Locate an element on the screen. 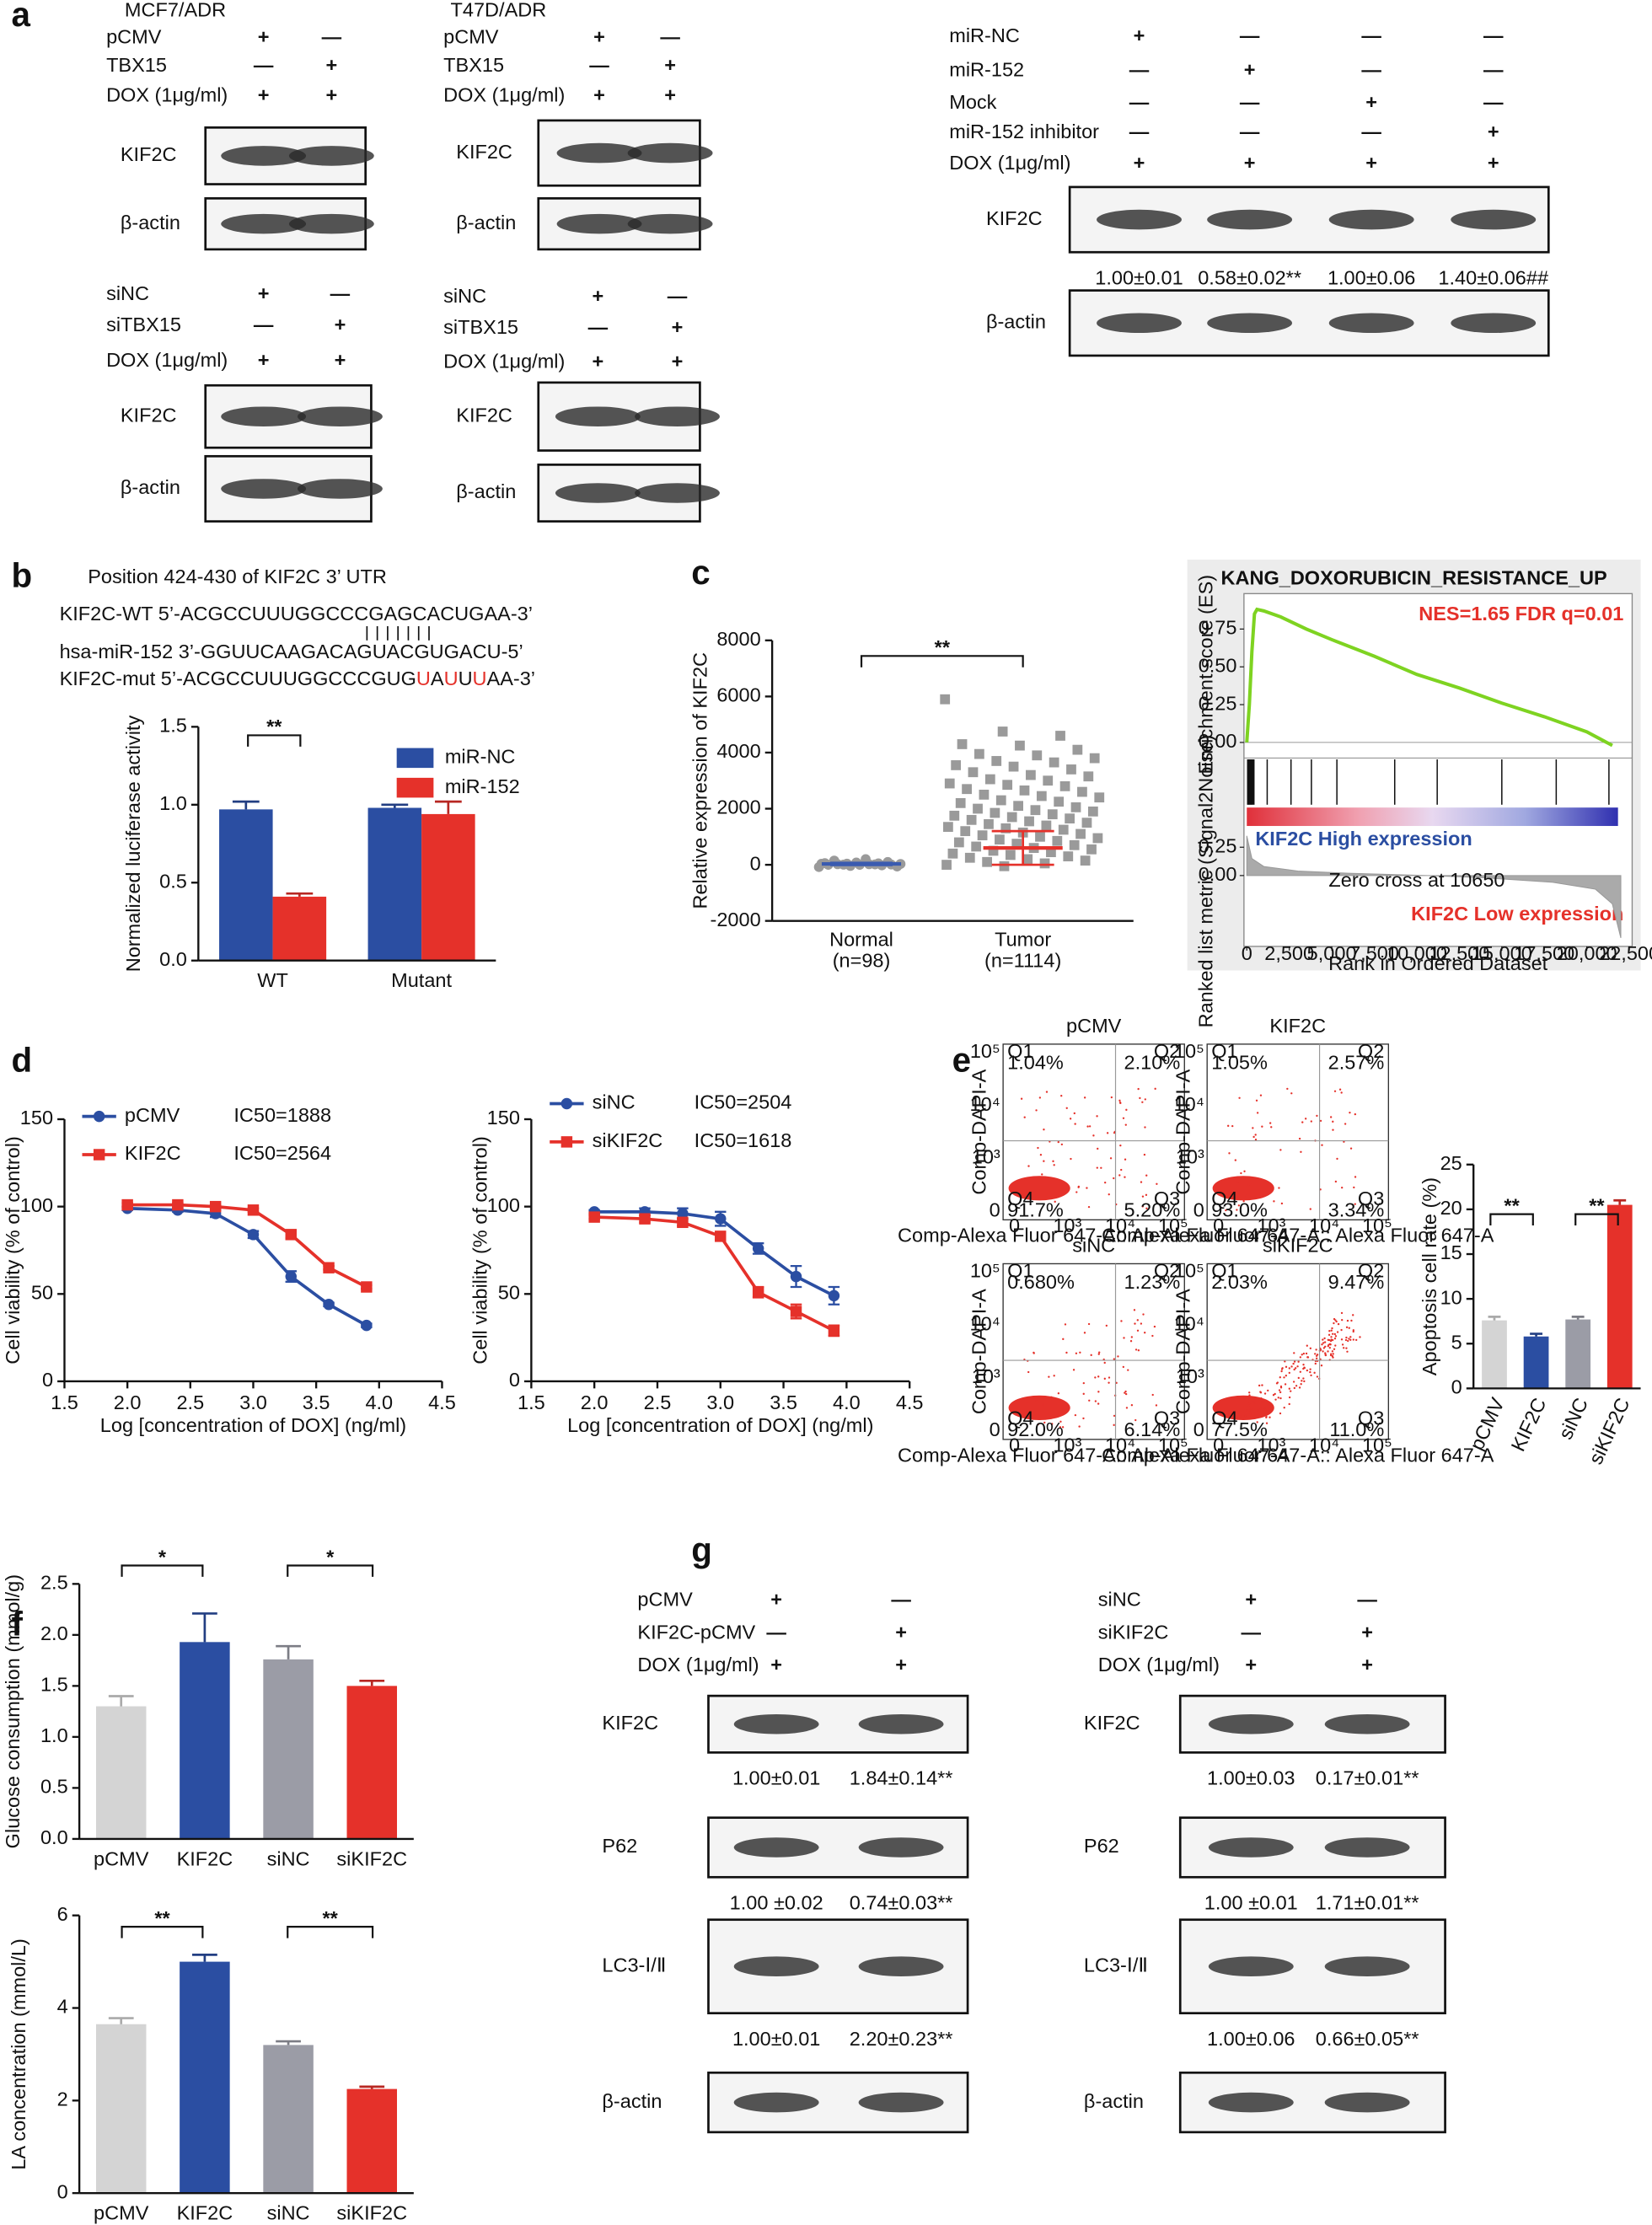 The image size is (1652, 2225). quadrant-label: Q1 is located at coordinates (1224, 1271).